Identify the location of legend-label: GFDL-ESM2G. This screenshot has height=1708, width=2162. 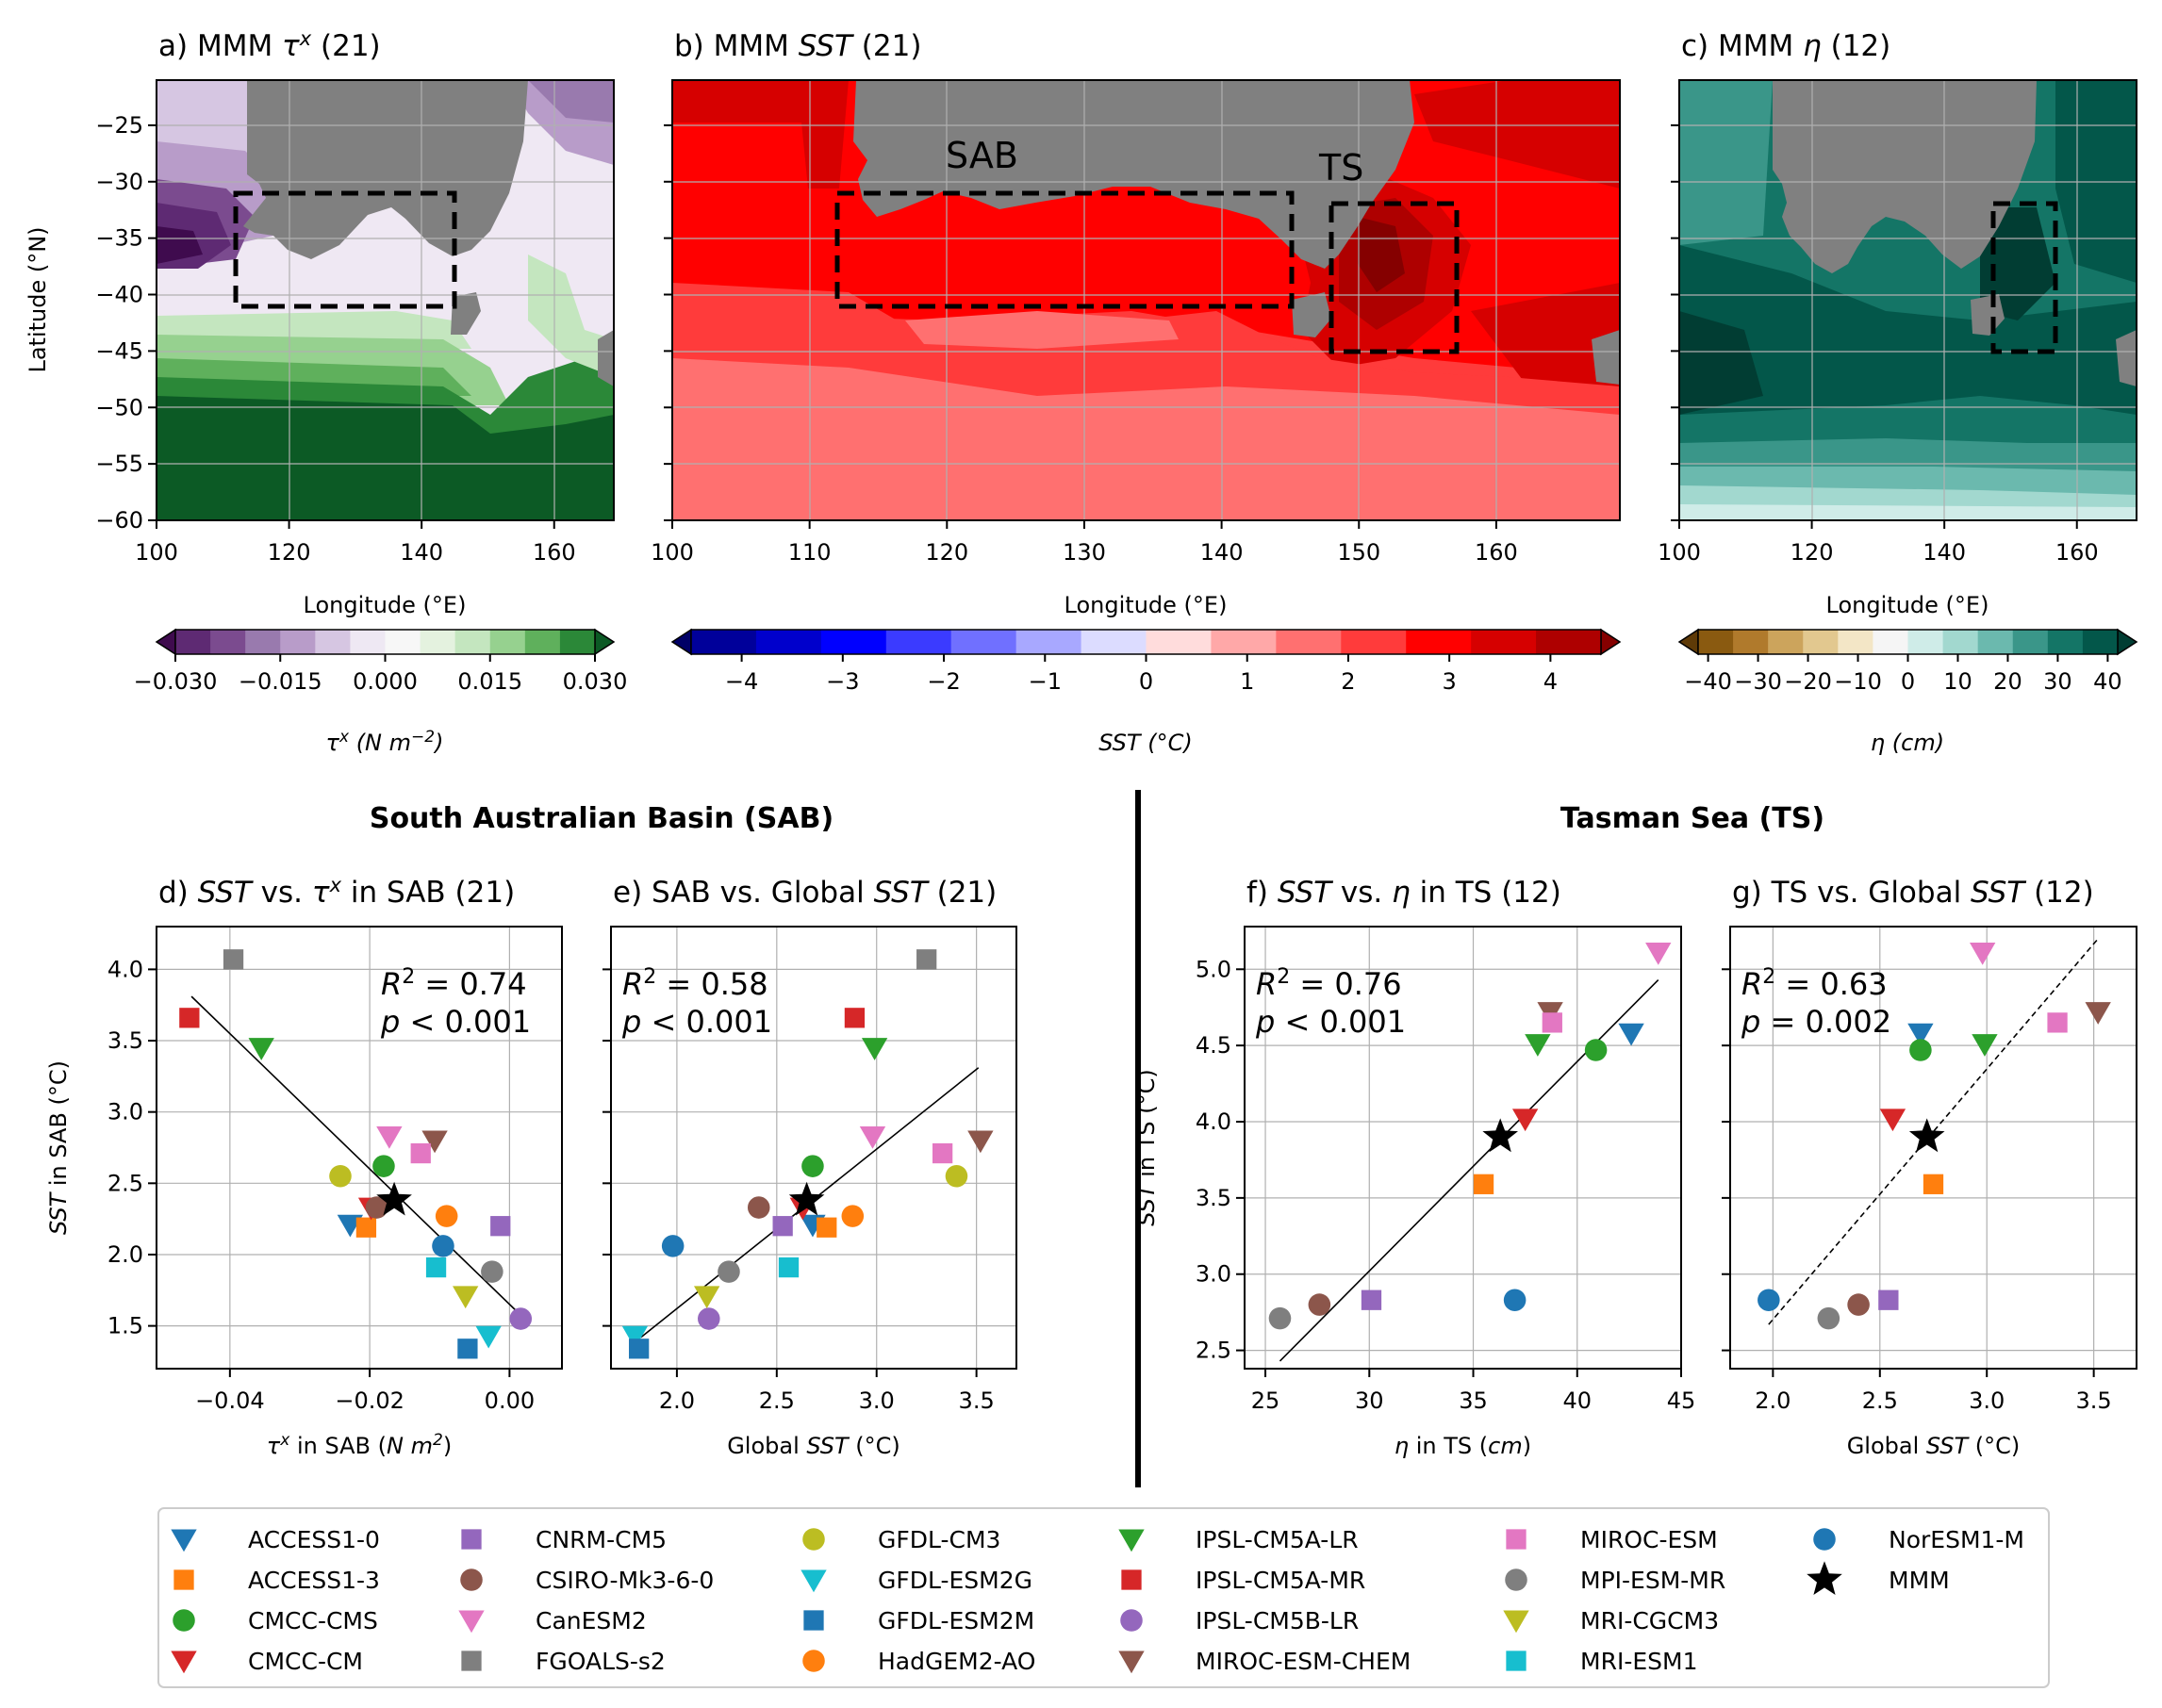
(955, 1581).